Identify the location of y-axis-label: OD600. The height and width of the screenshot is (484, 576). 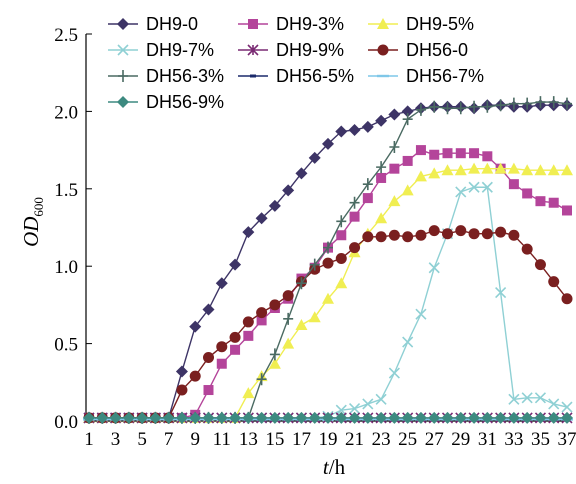
(32, 222).